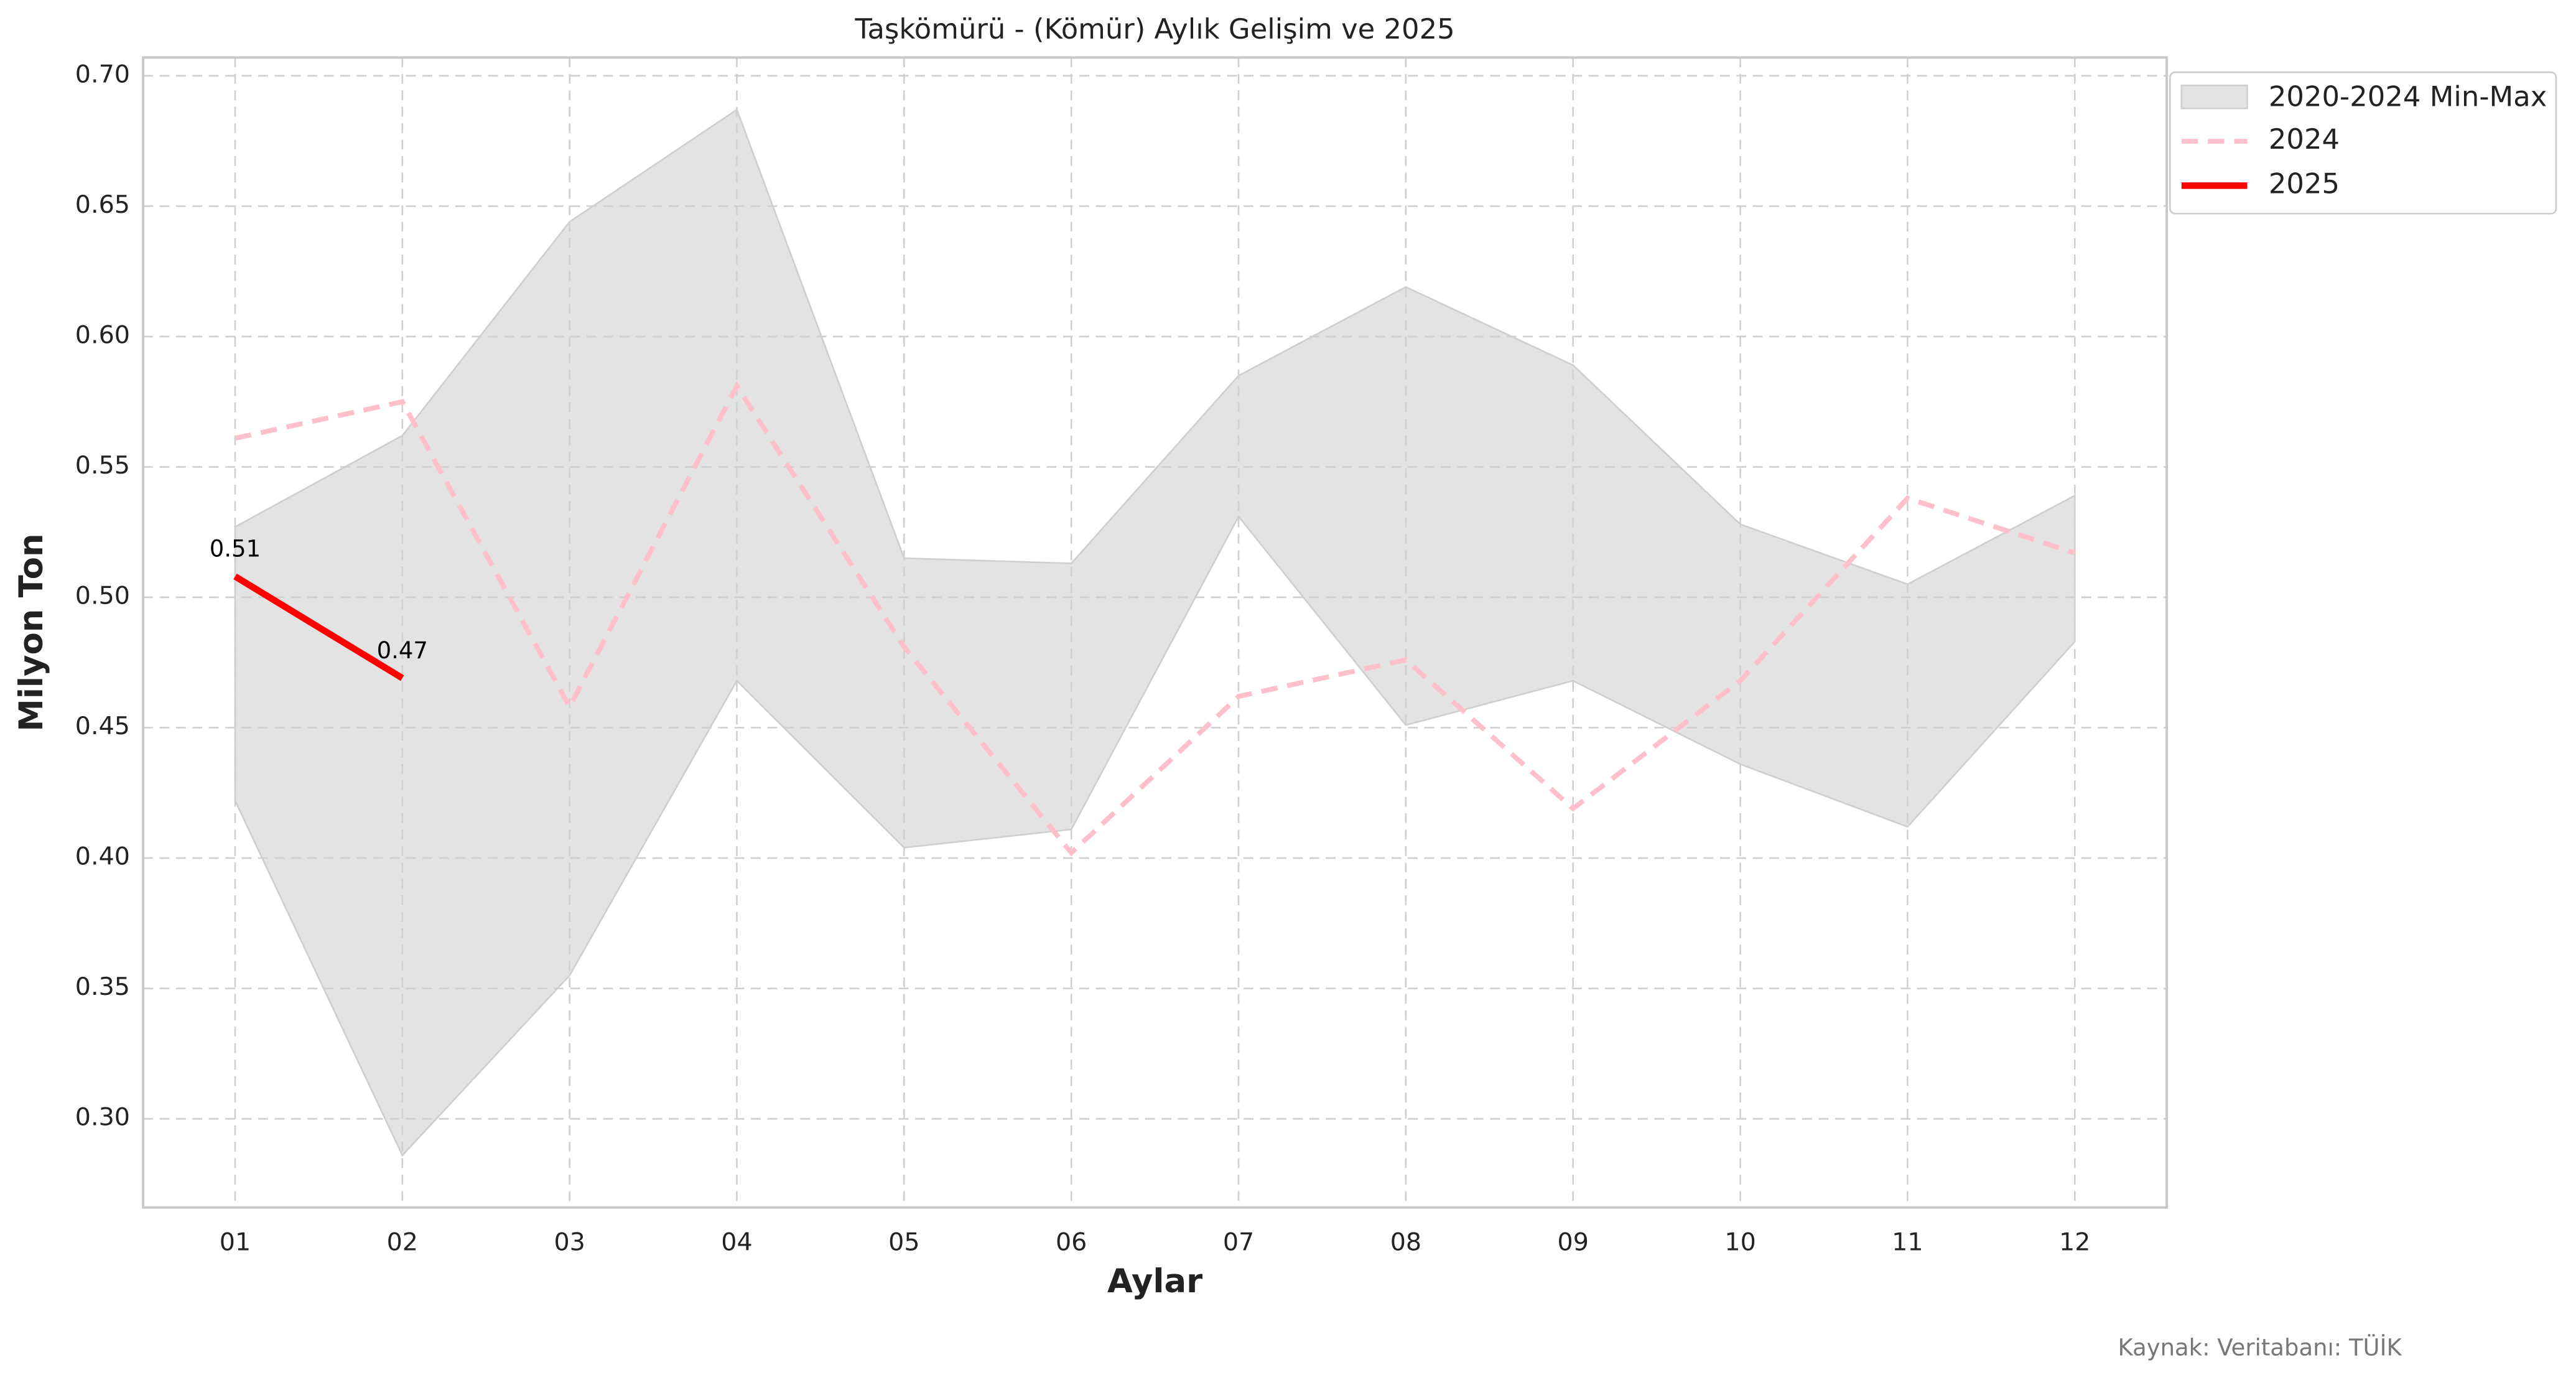  Describe the element at coordinates (102, 334) in the screenshot. I see `y-tick-label: 0.60` at that location.